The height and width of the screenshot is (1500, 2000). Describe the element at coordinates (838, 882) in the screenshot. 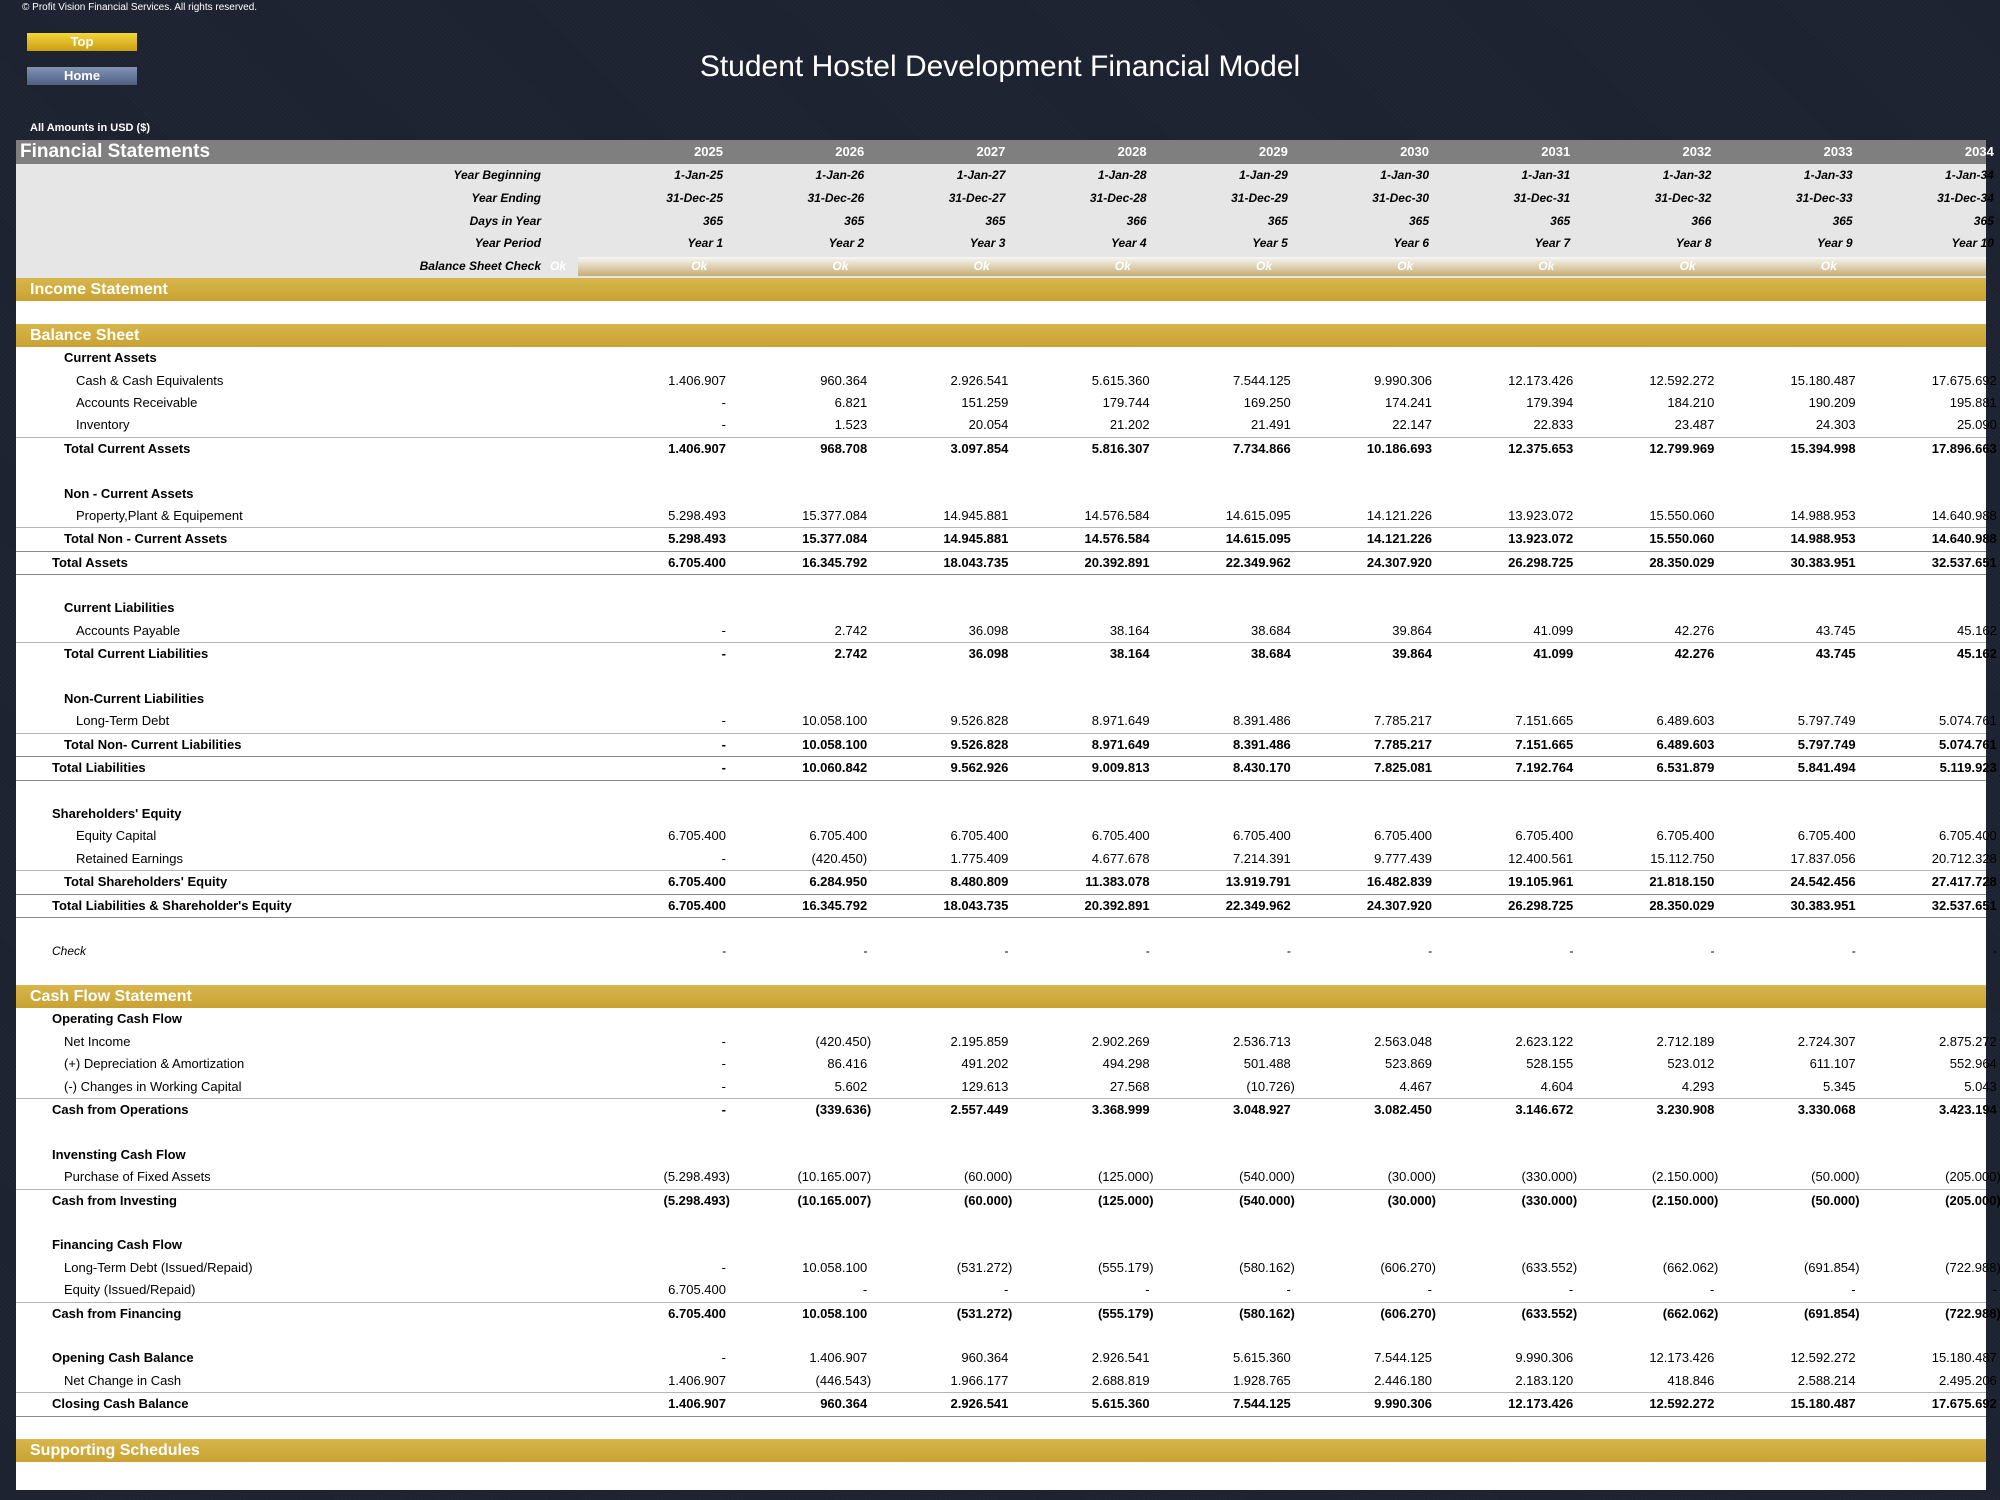

I see `value-cell: 6.284.950` at that location.